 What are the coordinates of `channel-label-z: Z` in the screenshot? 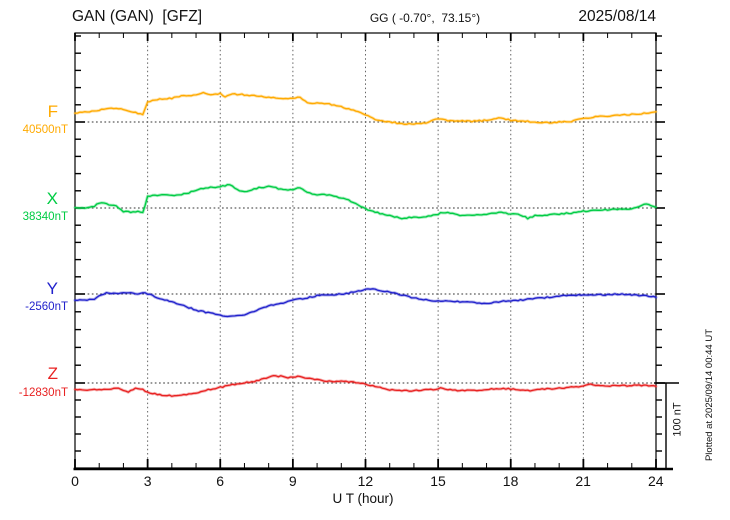 It's located at (52, 373).